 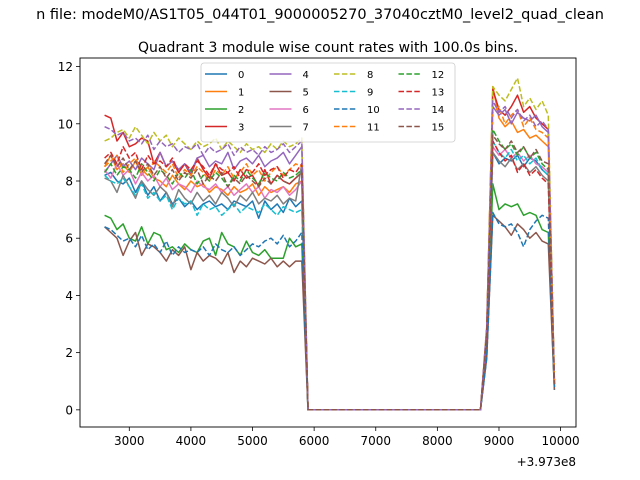 I want to click on y-tick-label: 12, so click(x=65, y=67).